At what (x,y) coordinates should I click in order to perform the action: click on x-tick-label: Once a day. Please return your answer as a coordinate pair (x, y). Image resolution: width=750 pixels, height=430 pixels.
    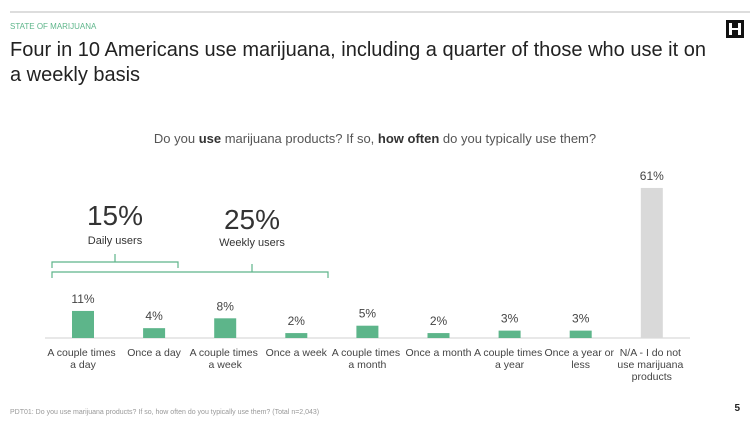
    Looking at the image, I should click on (154, 353).